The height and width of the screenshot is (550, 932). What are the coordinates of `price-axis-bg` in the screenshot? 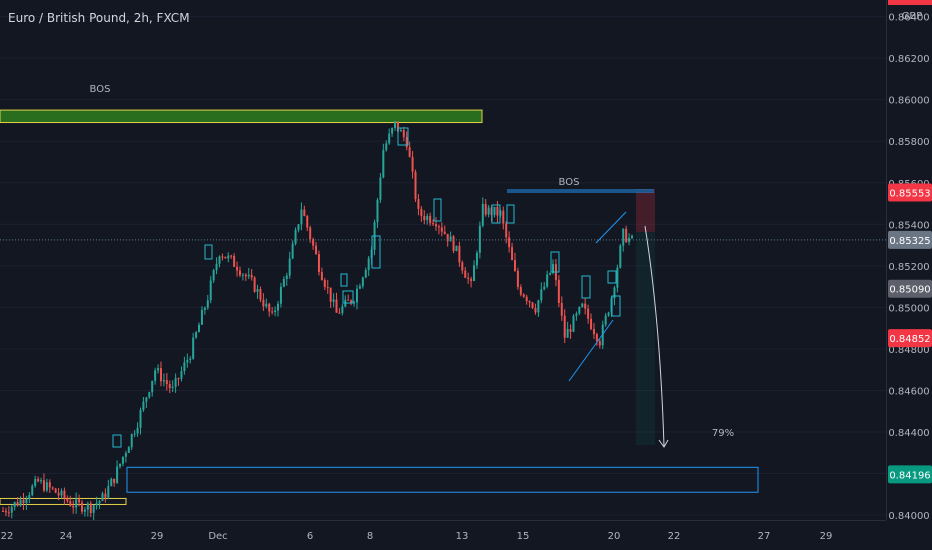 It's located at (909, 275).